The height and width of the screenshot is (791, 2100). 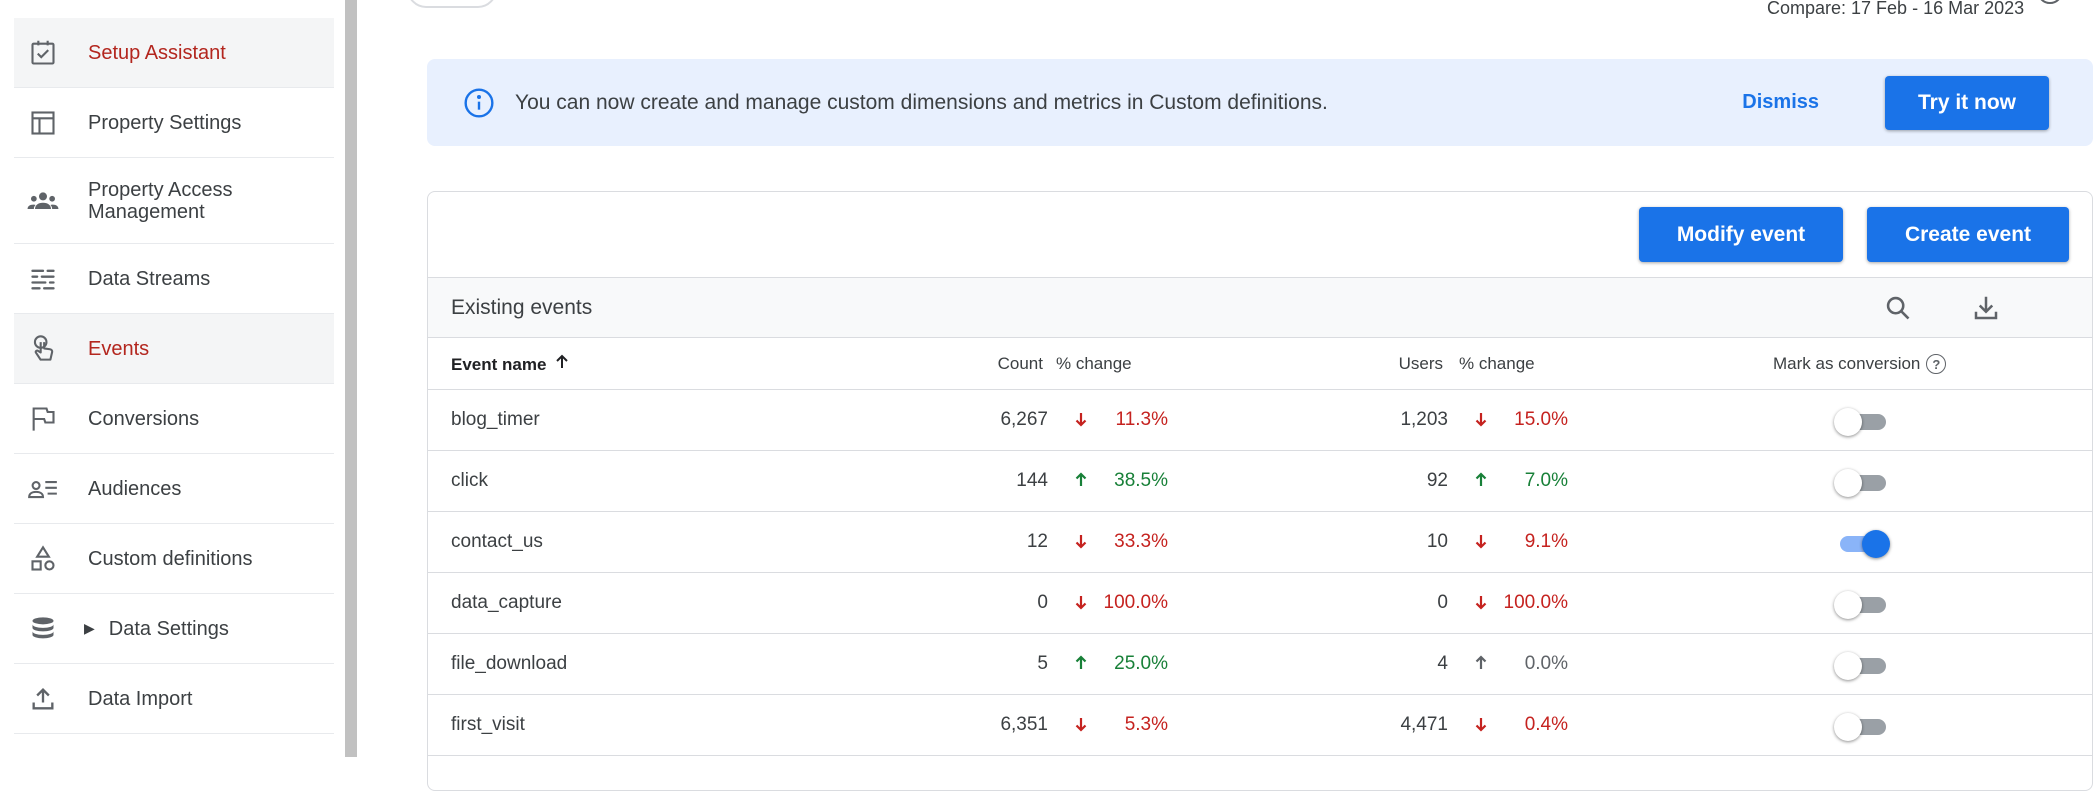 I want to click on column-header-users: Users, so click(x=1420, y=363).